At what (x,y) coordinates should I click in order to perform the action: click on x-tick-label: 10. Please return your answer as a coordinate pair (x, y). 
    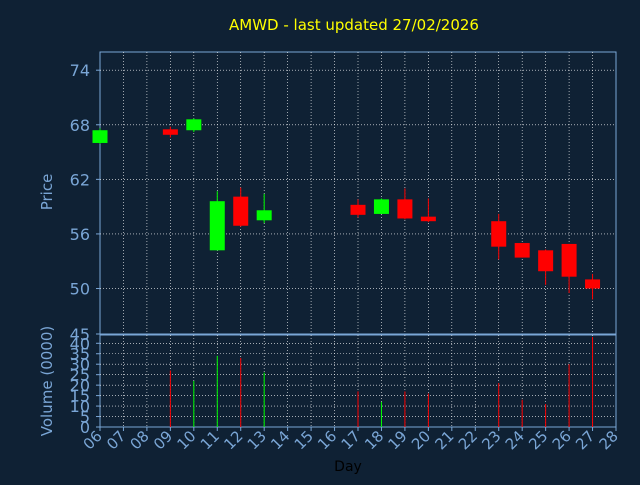
    Looking at the image, I should click on (186, 440).